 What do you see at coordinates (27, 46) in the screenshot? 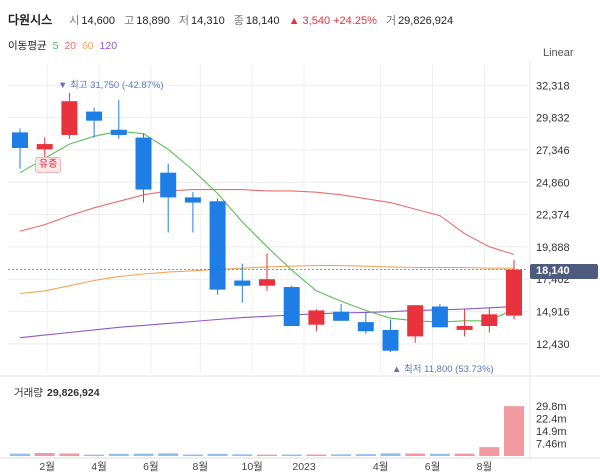
I see `ma-legend-label: 이동평균` at bounding box center [27, 46].